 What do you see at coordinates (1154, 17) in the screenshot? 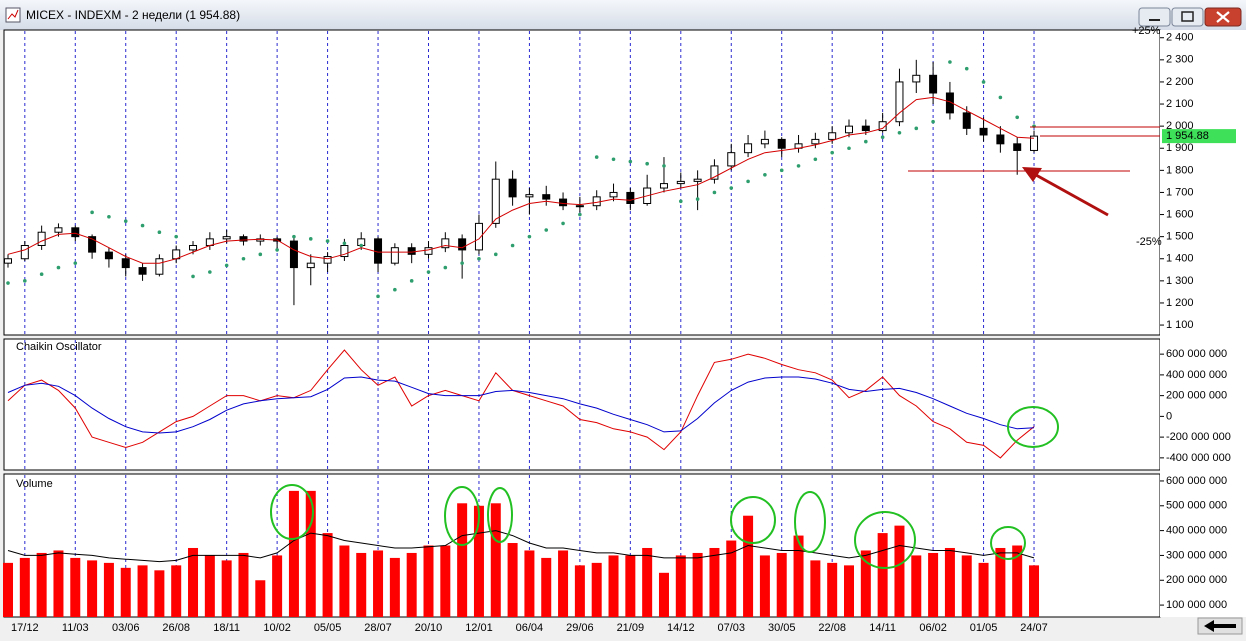
I see `minimize-button` at bounding box center [1154, 17].